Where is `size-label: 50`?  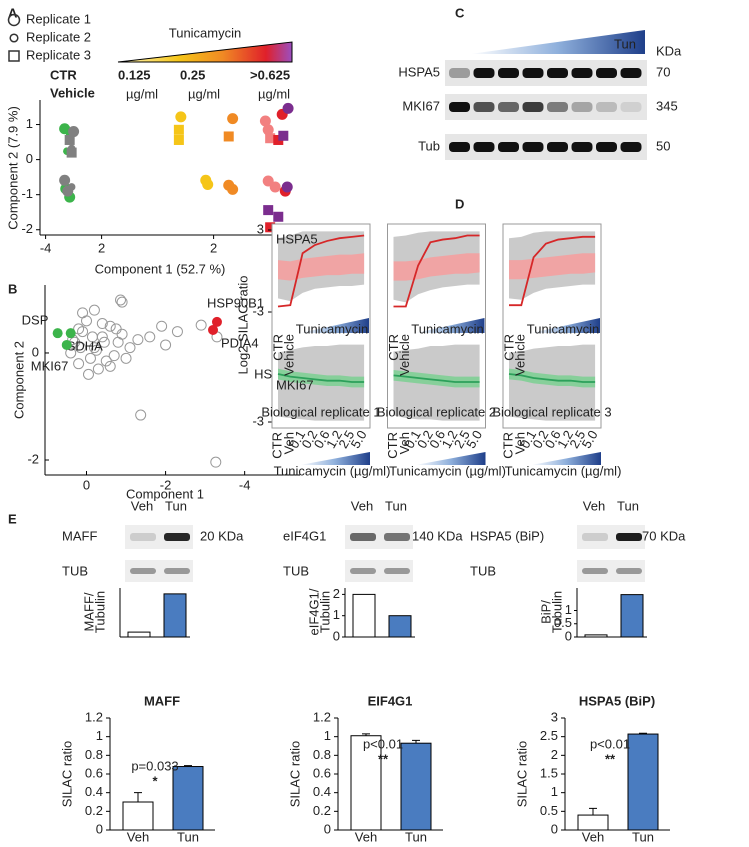
size-label: 50 is located at coordinates (663, 145).